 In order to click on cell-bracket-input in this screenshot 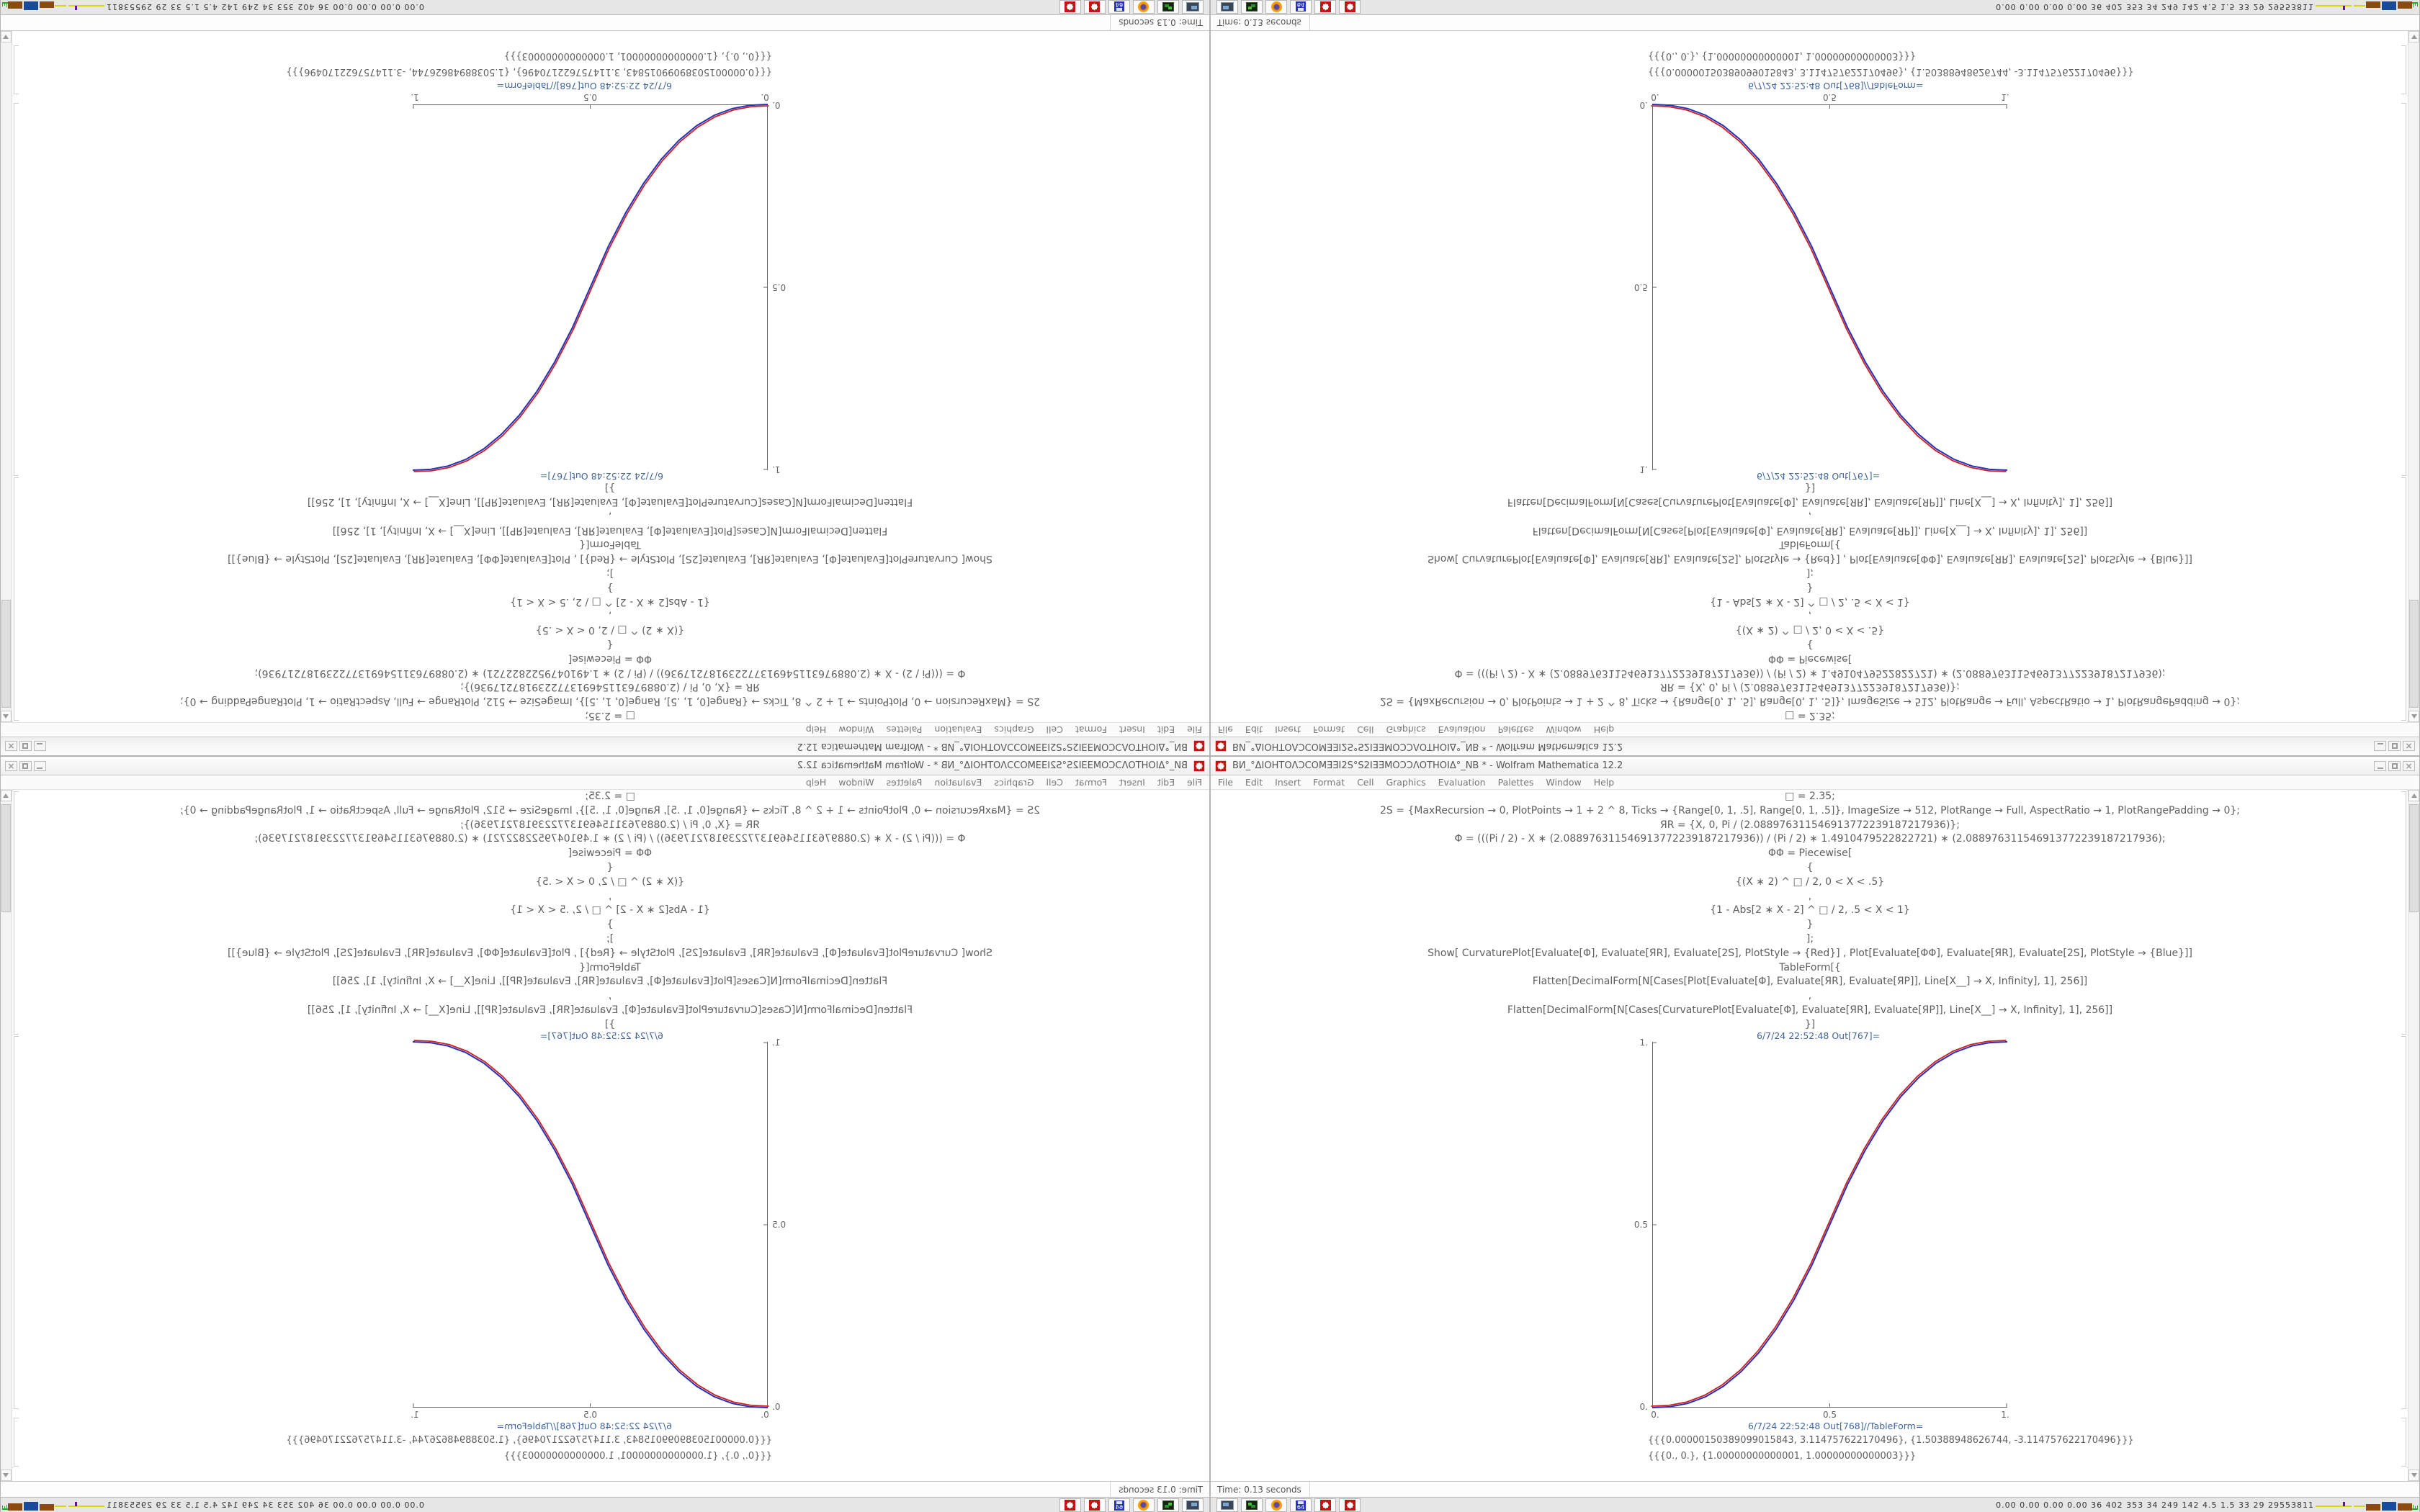, I will do `click(16, 599)`.